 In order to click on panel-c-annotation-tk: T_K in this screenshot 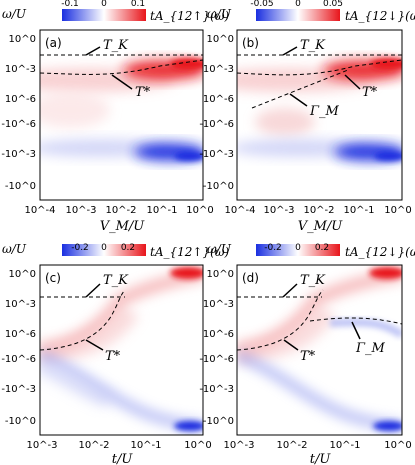, I will do `click(116, 280)`.